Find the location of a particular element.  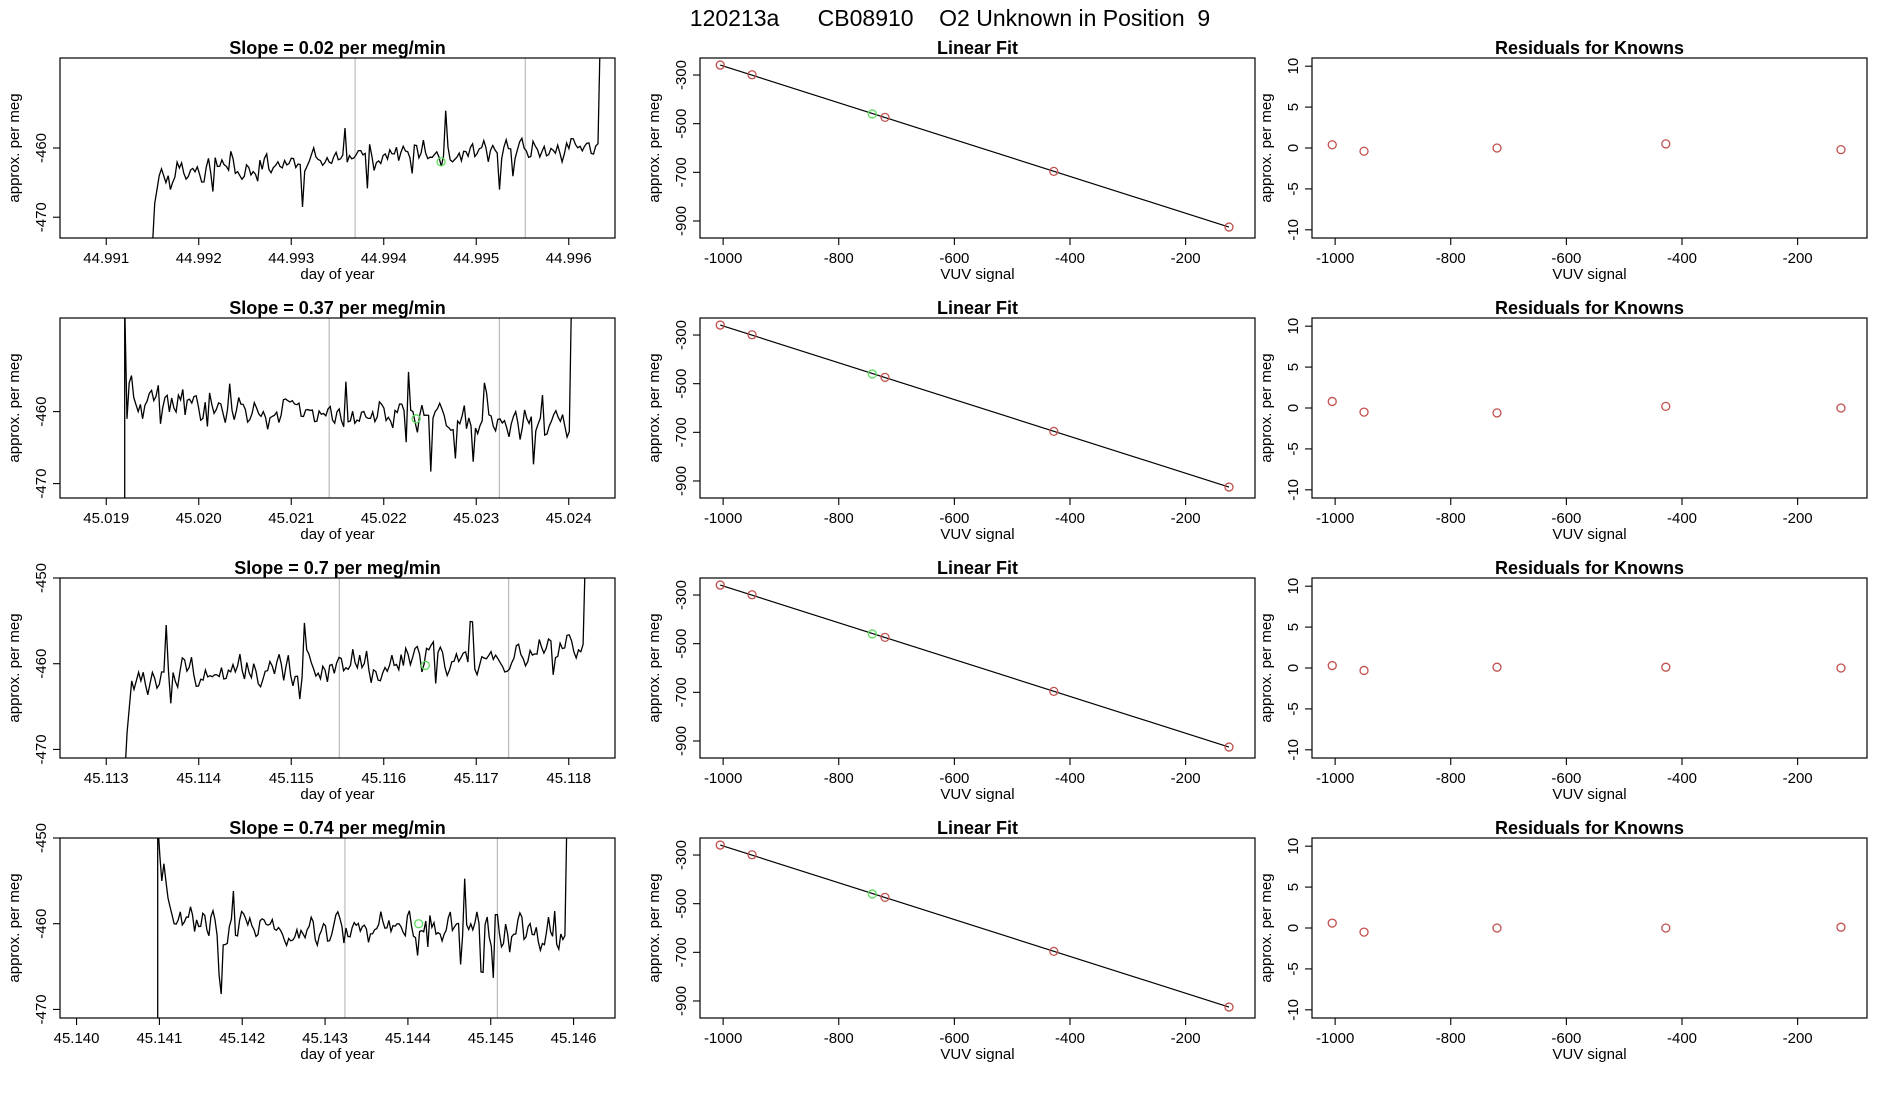

x-tick-label: 44.994 is located at coordinates (384, 258).